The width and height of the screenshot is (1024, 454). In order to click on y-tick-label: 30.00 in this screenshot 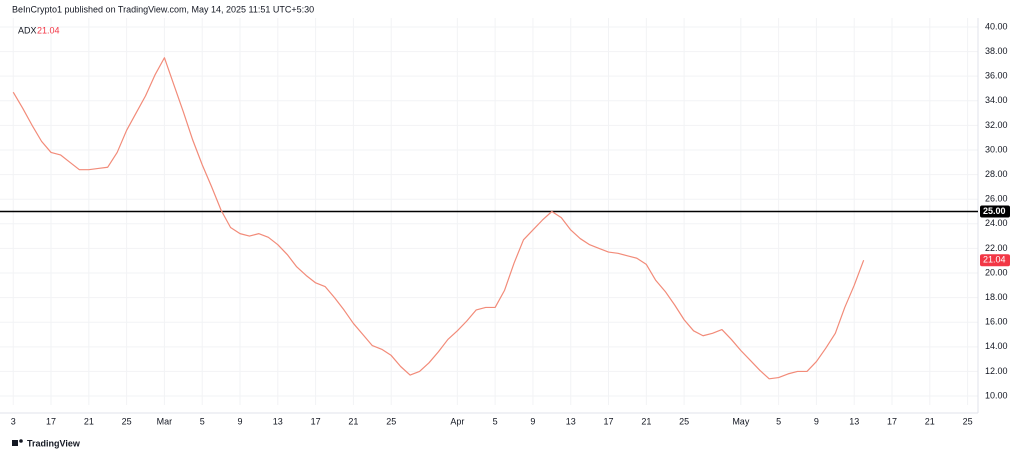, I will do `click(996, 149)`.